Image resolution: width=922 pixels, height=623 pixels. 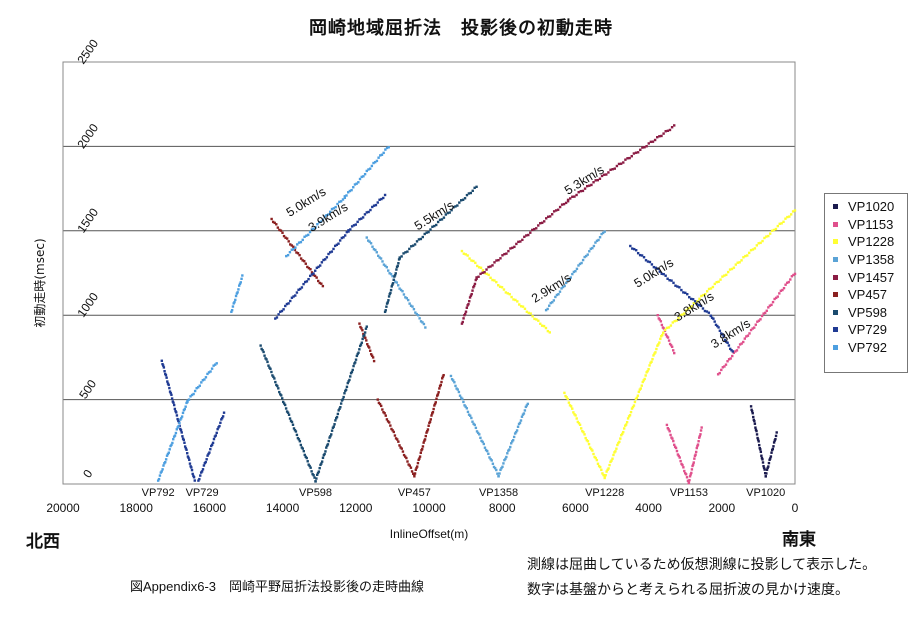 I want to click on legend-item-vp792: VP792, so click(x=869, y=348).